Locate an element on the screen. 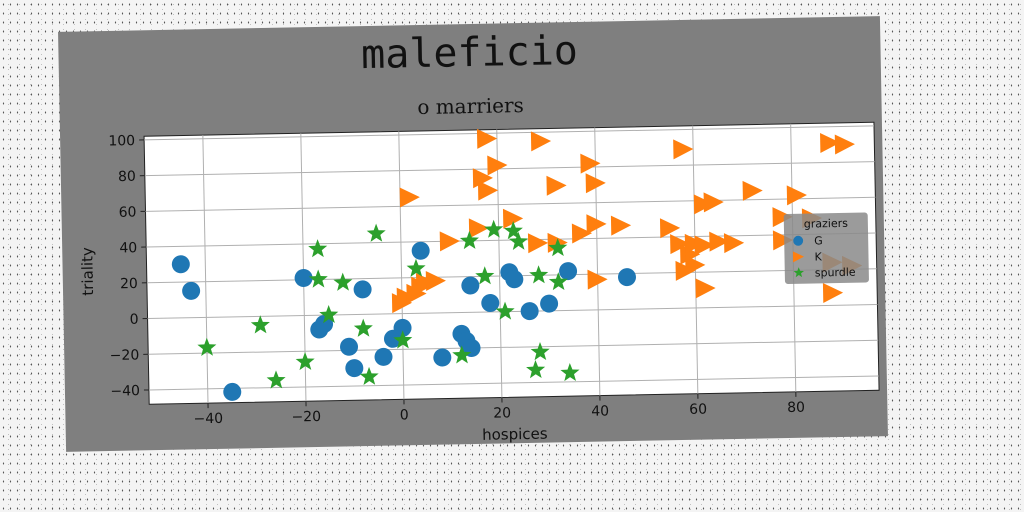 This screenshot has height=512, width=1024. legend-title: graziers is located at coordinates (826, 224).